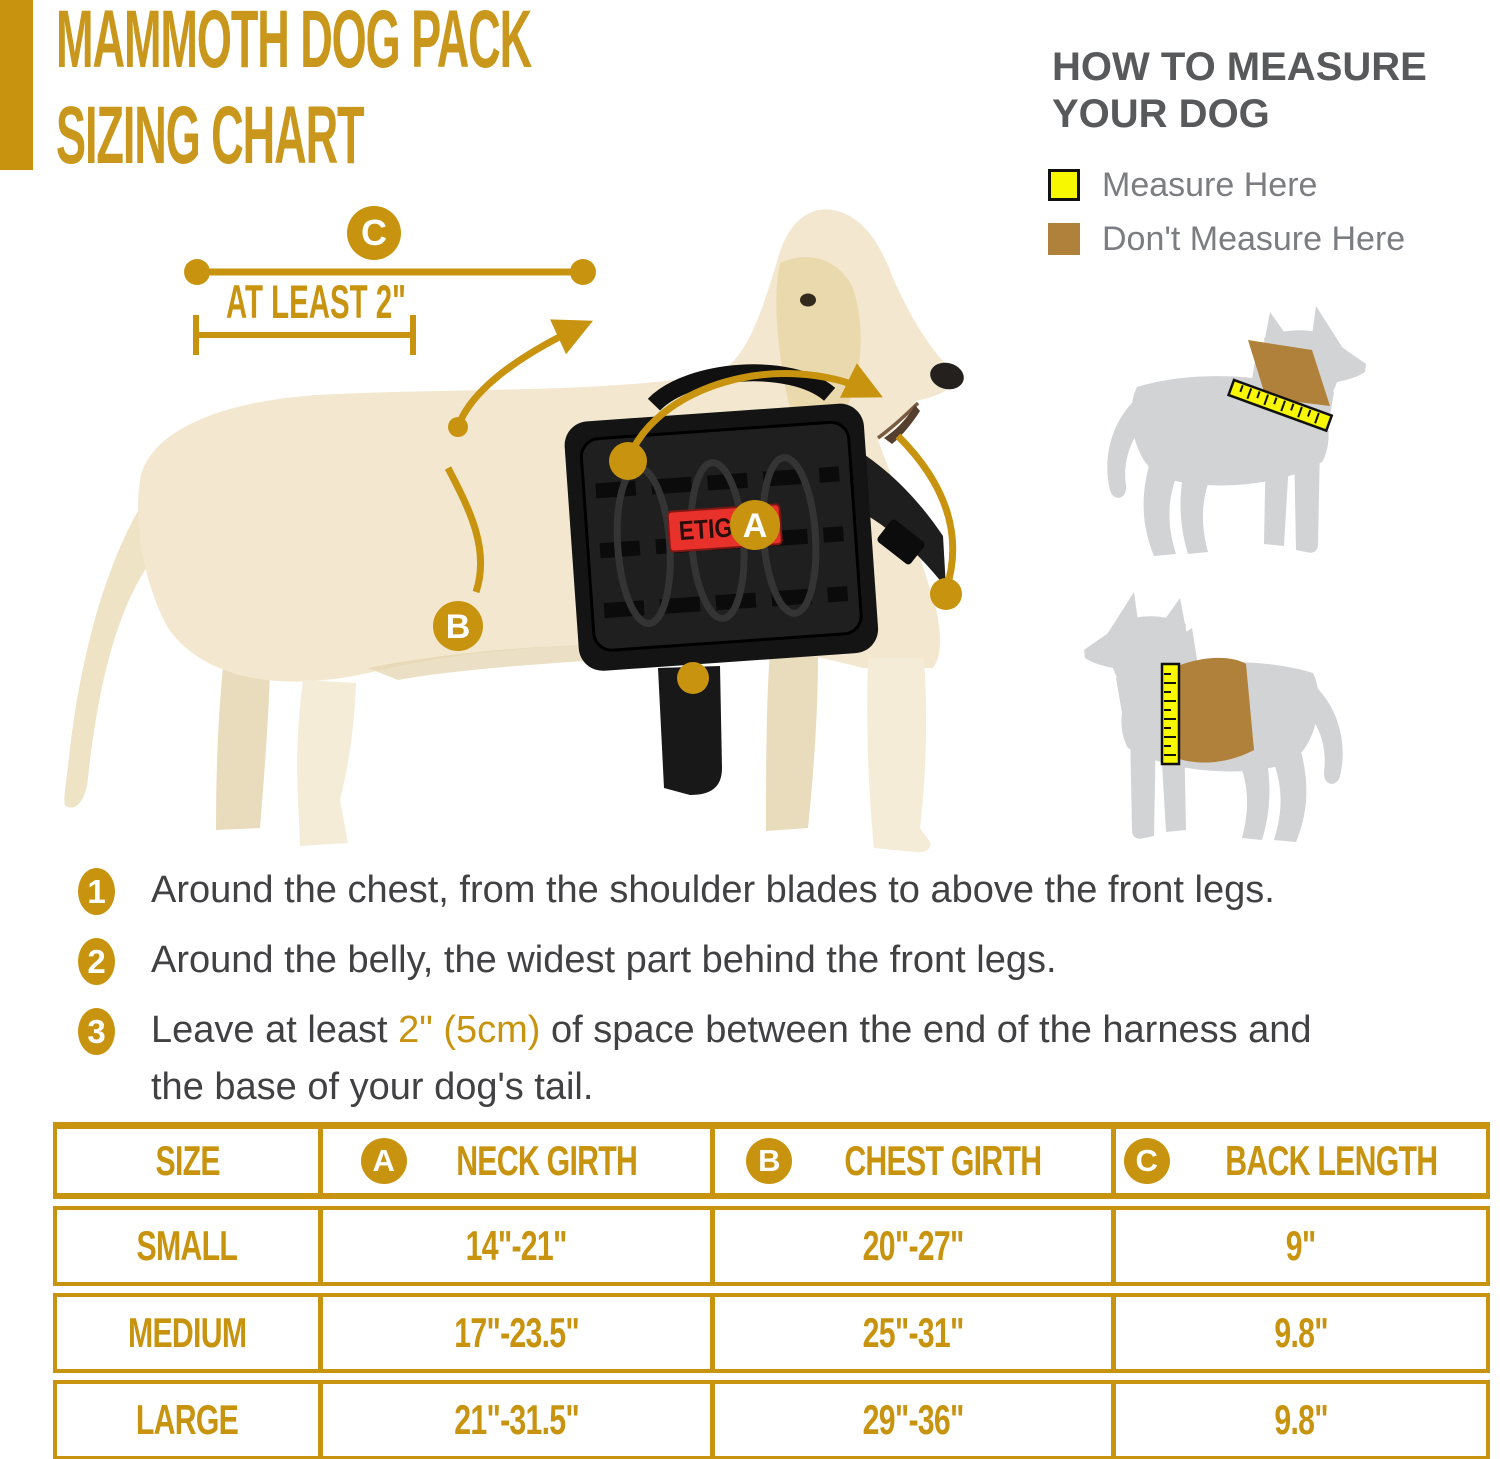  What do you see at coordinates (1210, 184) in the screenshot?
I see `measure-here-label: Measure Here` at bounding box center [1210, 184].